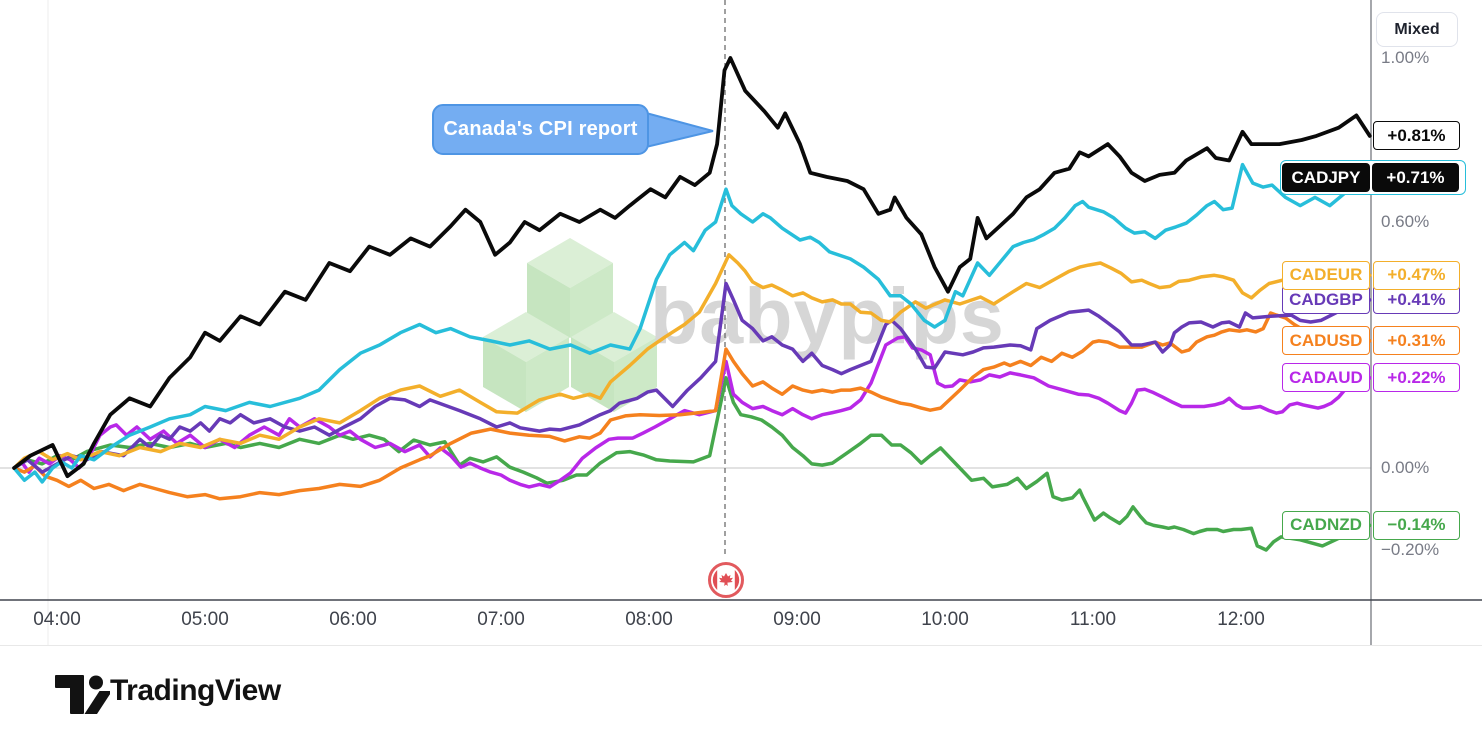  What do you see at coordinates (1416, 525) in the screenshot?
I see `series-value-box: −0.14%` at bounding box center [1416, 525].